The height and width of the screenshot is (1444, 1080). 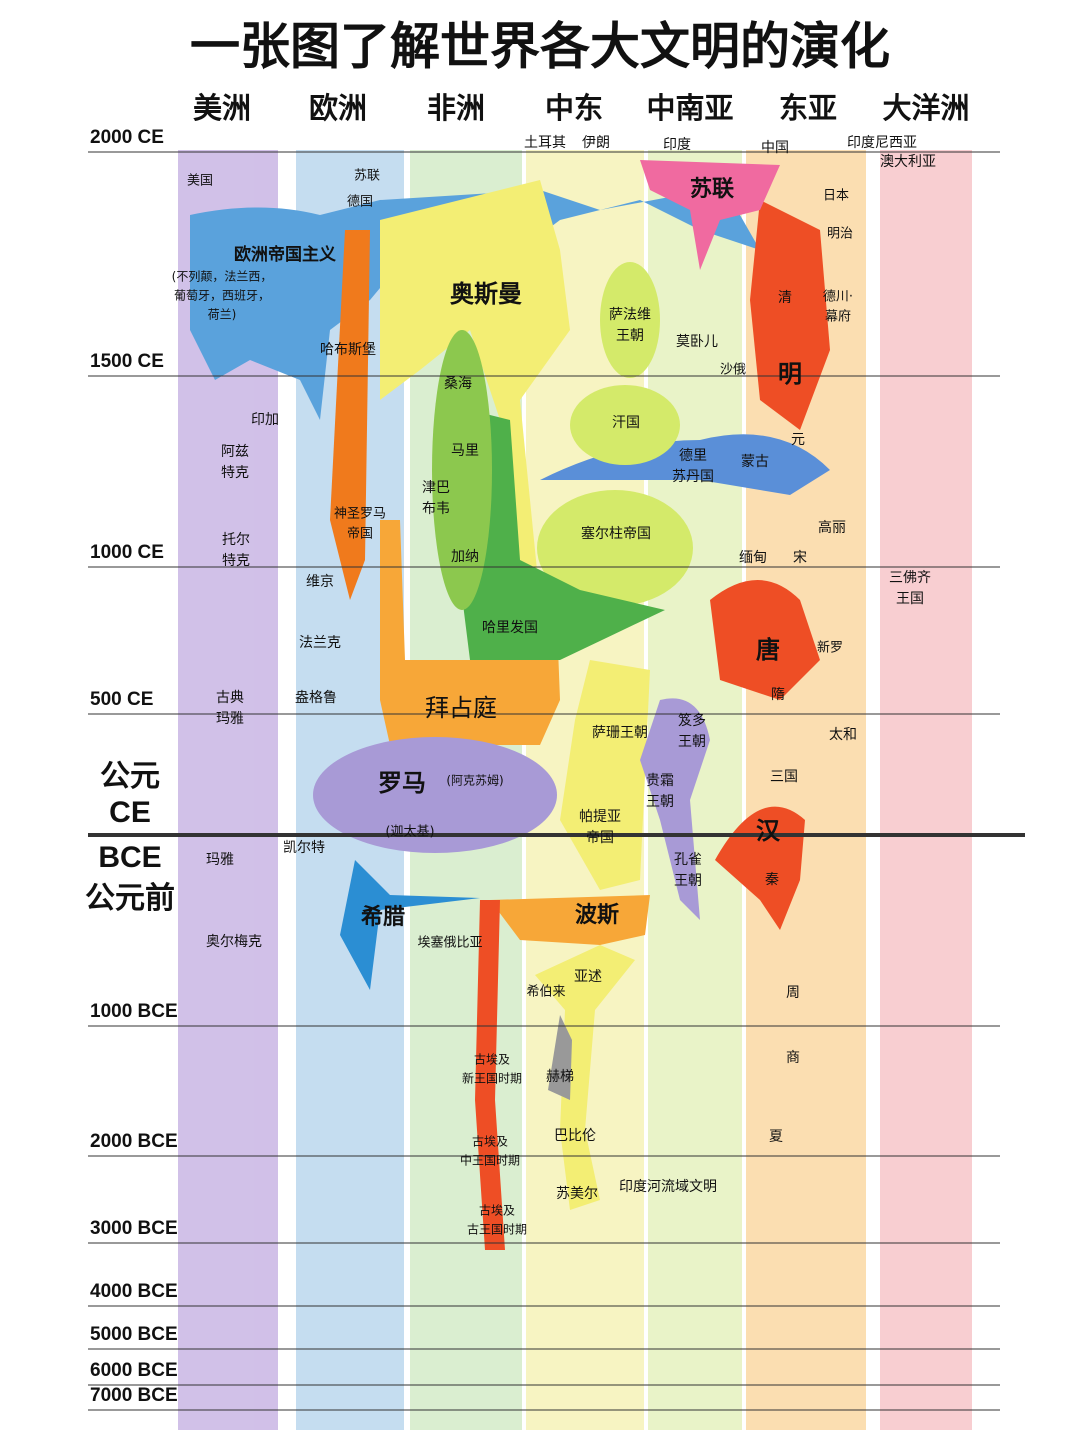 I want to click on civilization-label: 贵霜, so click(x=660, y=781).